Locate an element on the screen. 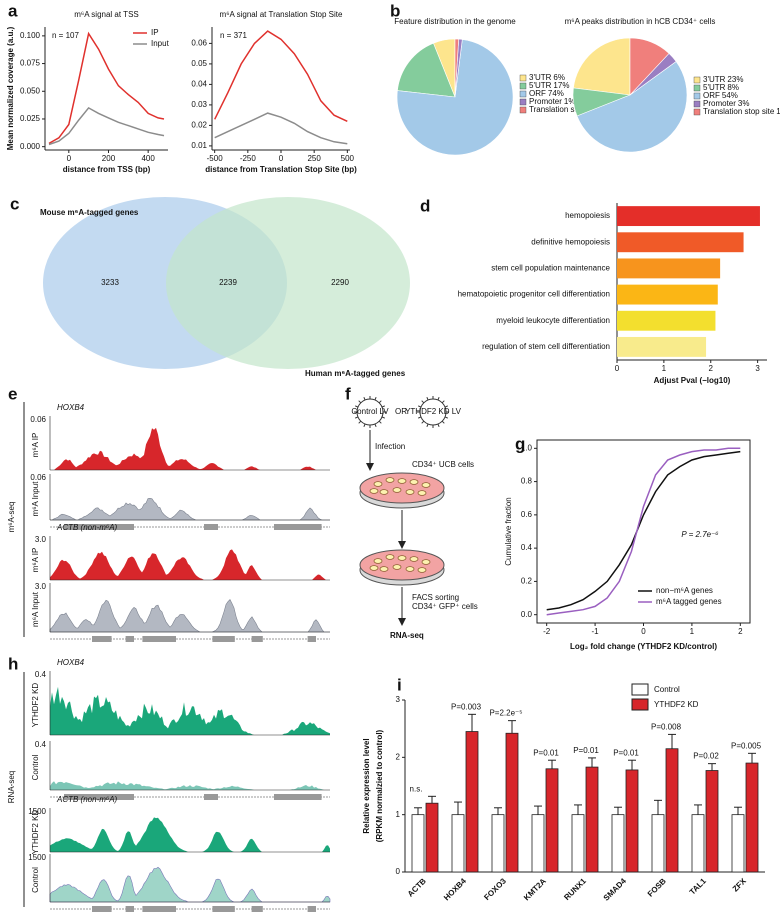 This screenshot has height=922, width=780. x-axis-label: Adjust Pval (−log10) is located at coordinates (692, 380).